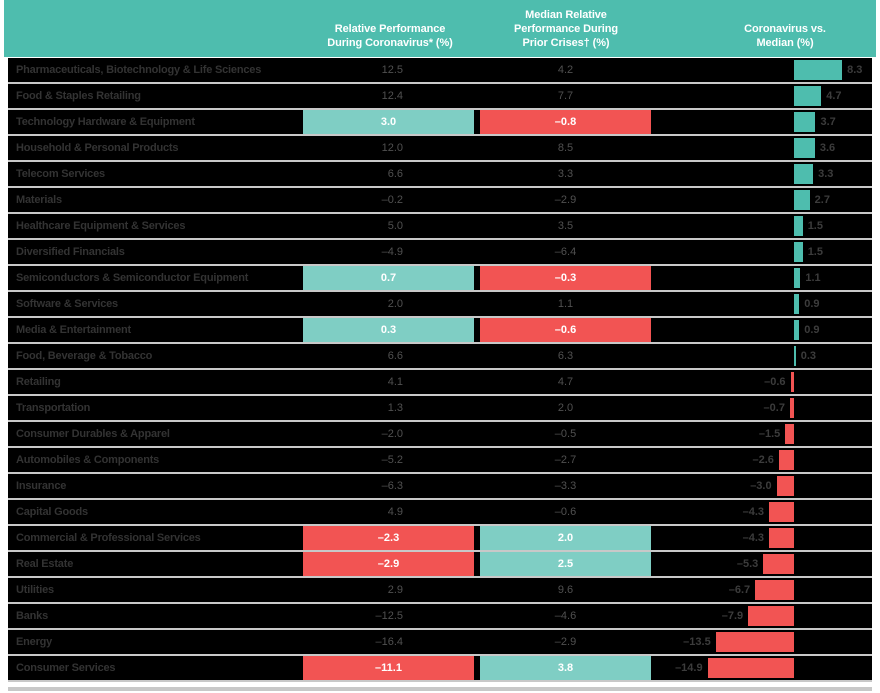 This screenshot has height=693, width=880. Describe the element at coordinates (392, 434) in the screenshot. I see `coronavirus-value: –2.0` at that location.